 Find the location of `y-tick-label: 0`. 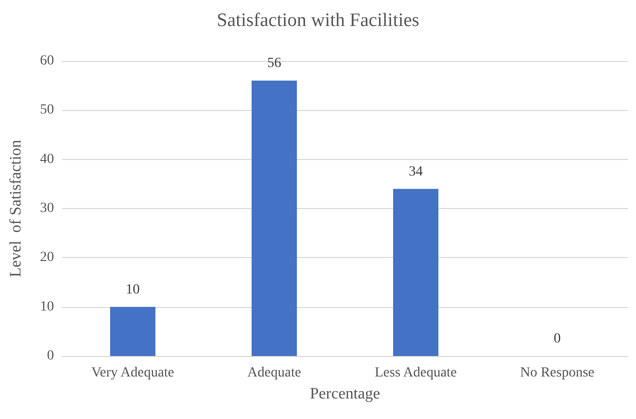

y-tick-label: 0 is located at coordinates (50, 356).